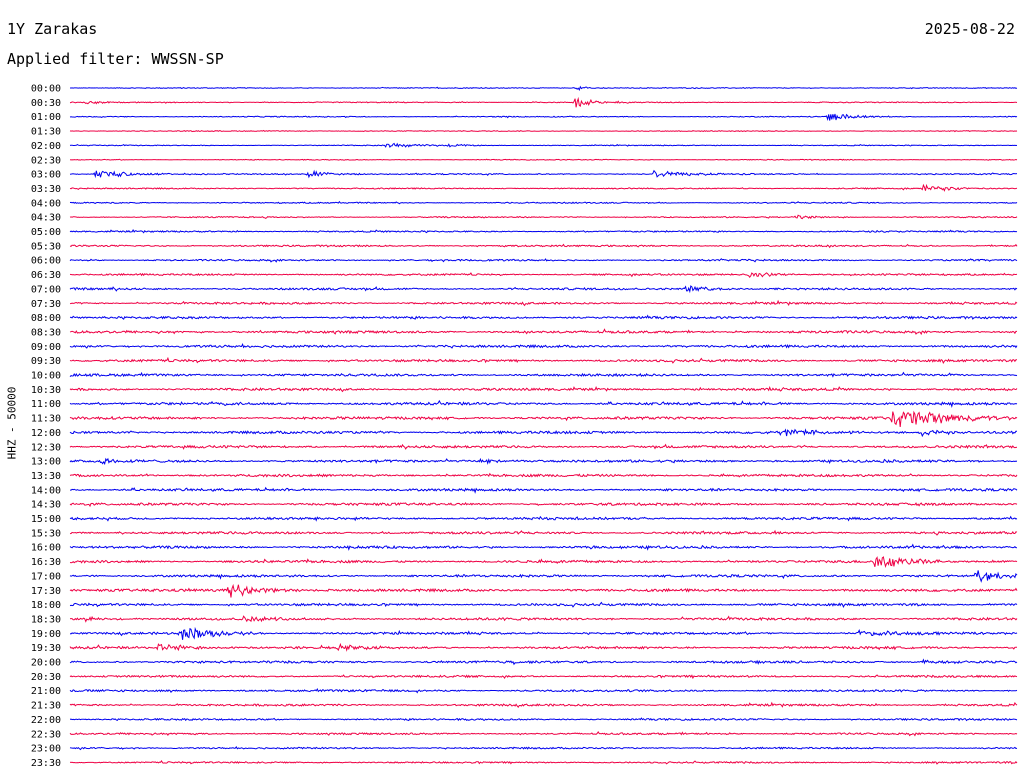 The height and width of the screenshot is (780, 1024). What do you see at coordinates (46, 89) in the screenshot?
I see `row-time-label: 00:00` at bounding box center [46, 89].